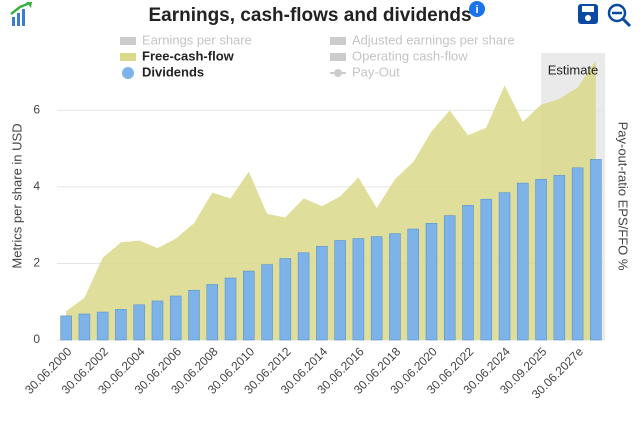  I want to click on info-icon: i, so click(477, 9).